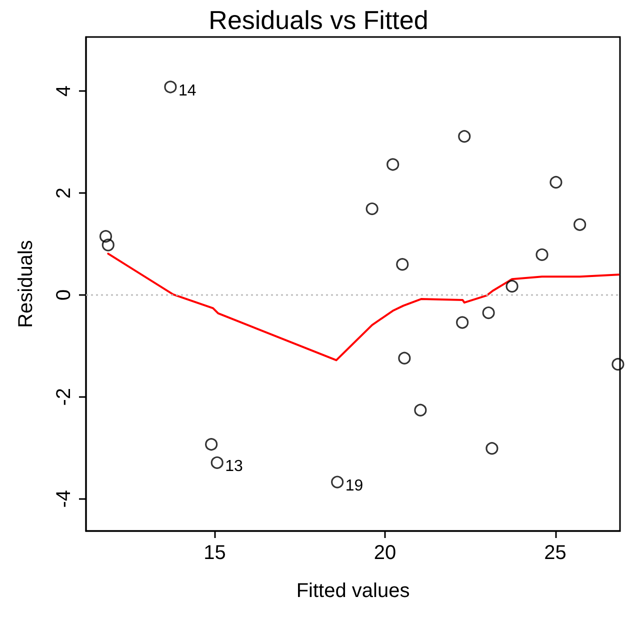 The width and height of the screenshot is (637, 617). What do you see at coordinates (363, 307) in the screenshot?
I see `line-series` at bounding box center [363, 307].